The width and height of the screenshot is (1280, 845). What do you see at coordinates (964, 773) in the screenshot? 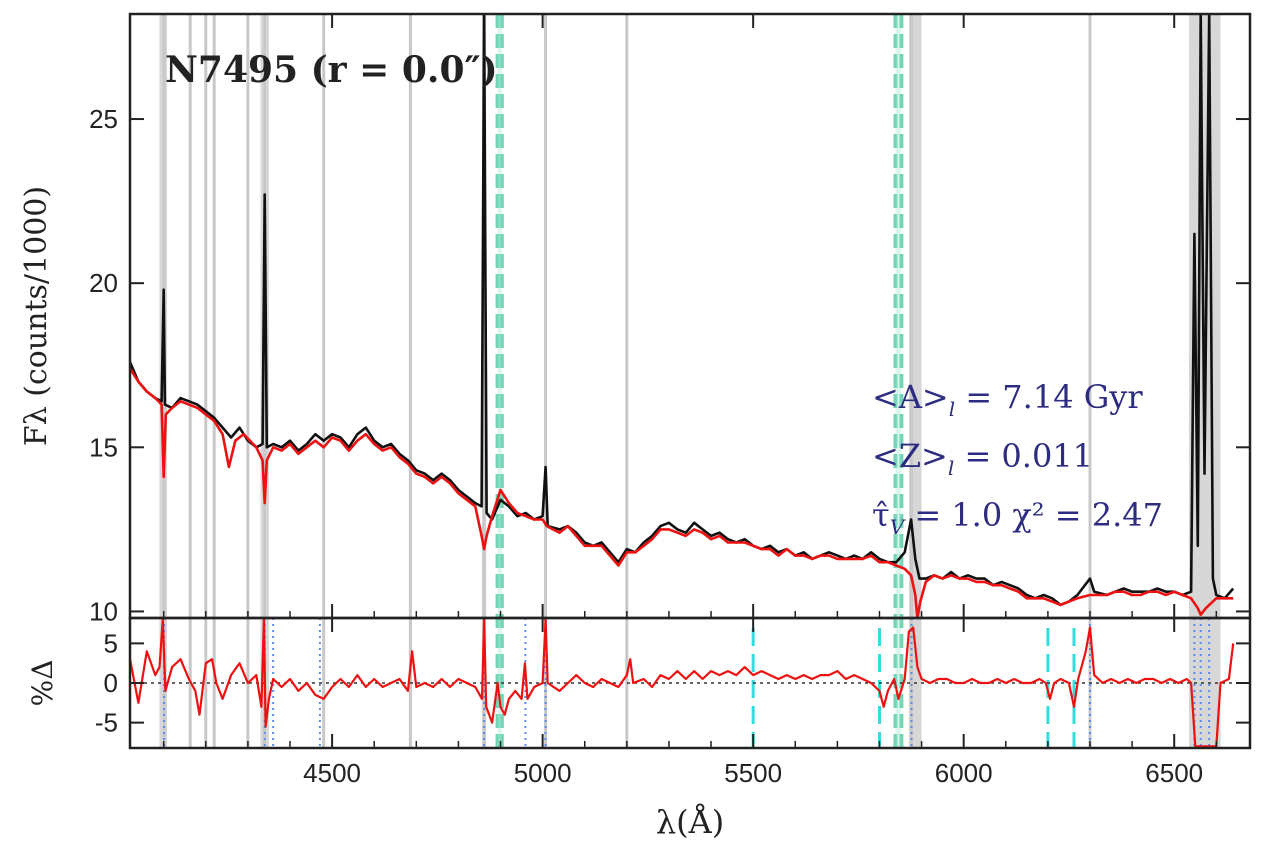
I see `x-tick-label: 6000` at bounding box center [964, 773].